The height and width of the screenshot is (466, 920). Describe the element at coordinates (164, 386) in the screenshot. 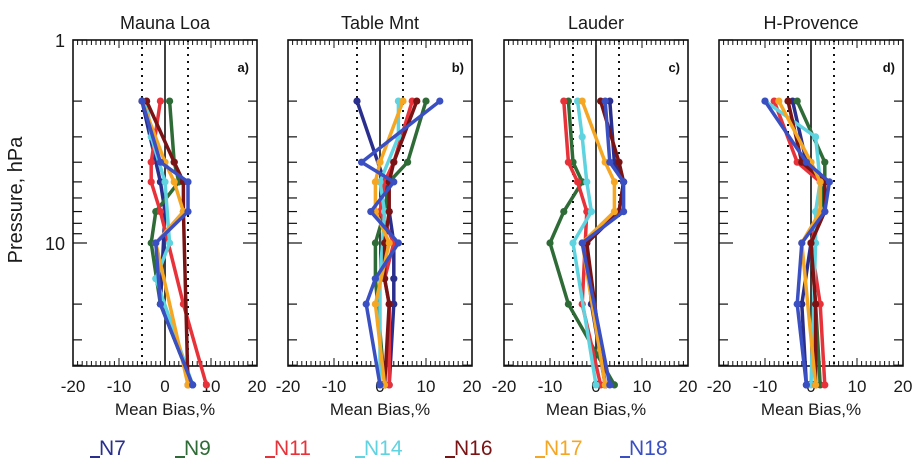

I see `x-tick-label: 0` at that location.